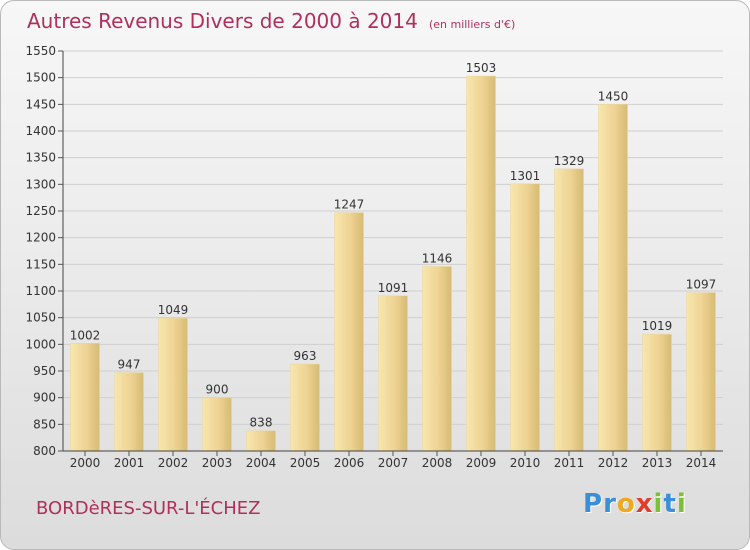 The image size is (750, 550). Describe the element at coordinates (173, 310) in the screenshot. I see `value-label-2002: 1049` at that location.